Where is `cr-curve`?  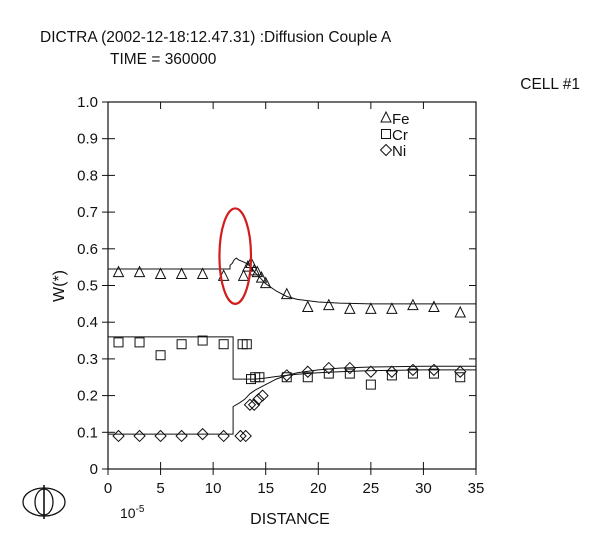
cr-curve is located at coordinates (292, 358).